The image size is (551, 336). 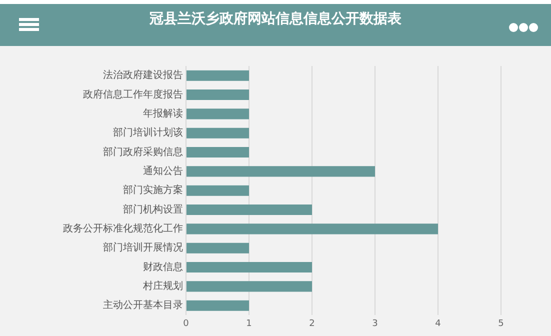 What do you see at coordinates (163, 114) in the screenshot?
I see `y-tick-label: 年报解读` at bounding box center [163, 114].